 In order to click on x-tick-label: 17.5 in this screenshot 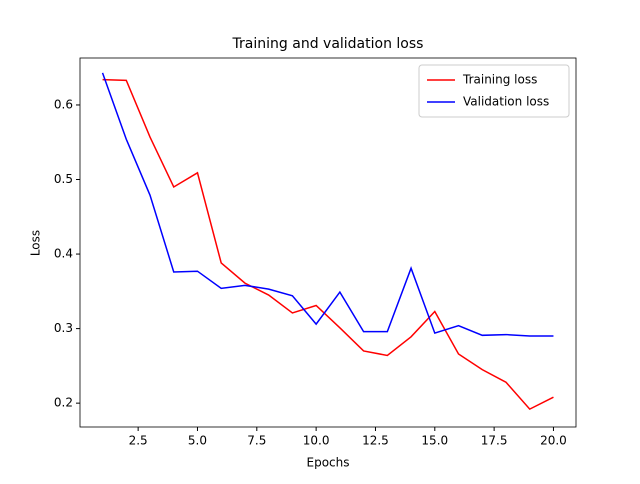, I will do `click(494, 441)`.